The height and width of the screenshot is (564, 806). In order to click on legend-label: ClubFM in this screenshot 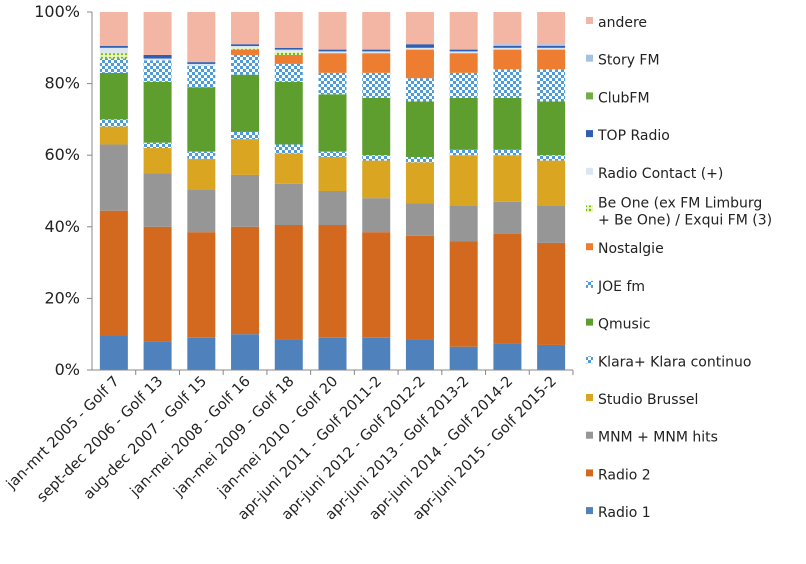, I will do `click(624, 98)`.